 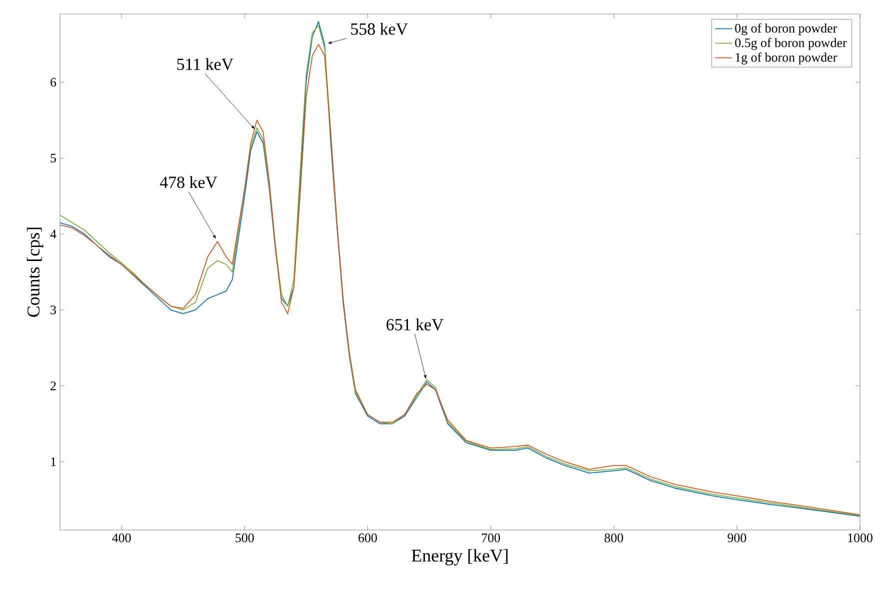 I want to click on x-axis-title: Energy [keV], so click(x=460, y=557).